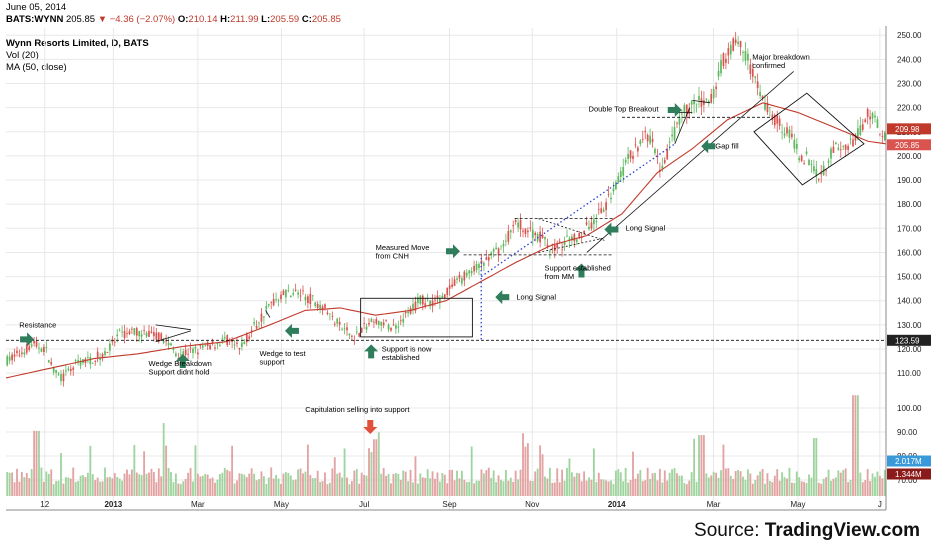 The width and height of the screenshot is (932, 550). I want to click on indicator-ma: MA (50, close), so click(36, 67).